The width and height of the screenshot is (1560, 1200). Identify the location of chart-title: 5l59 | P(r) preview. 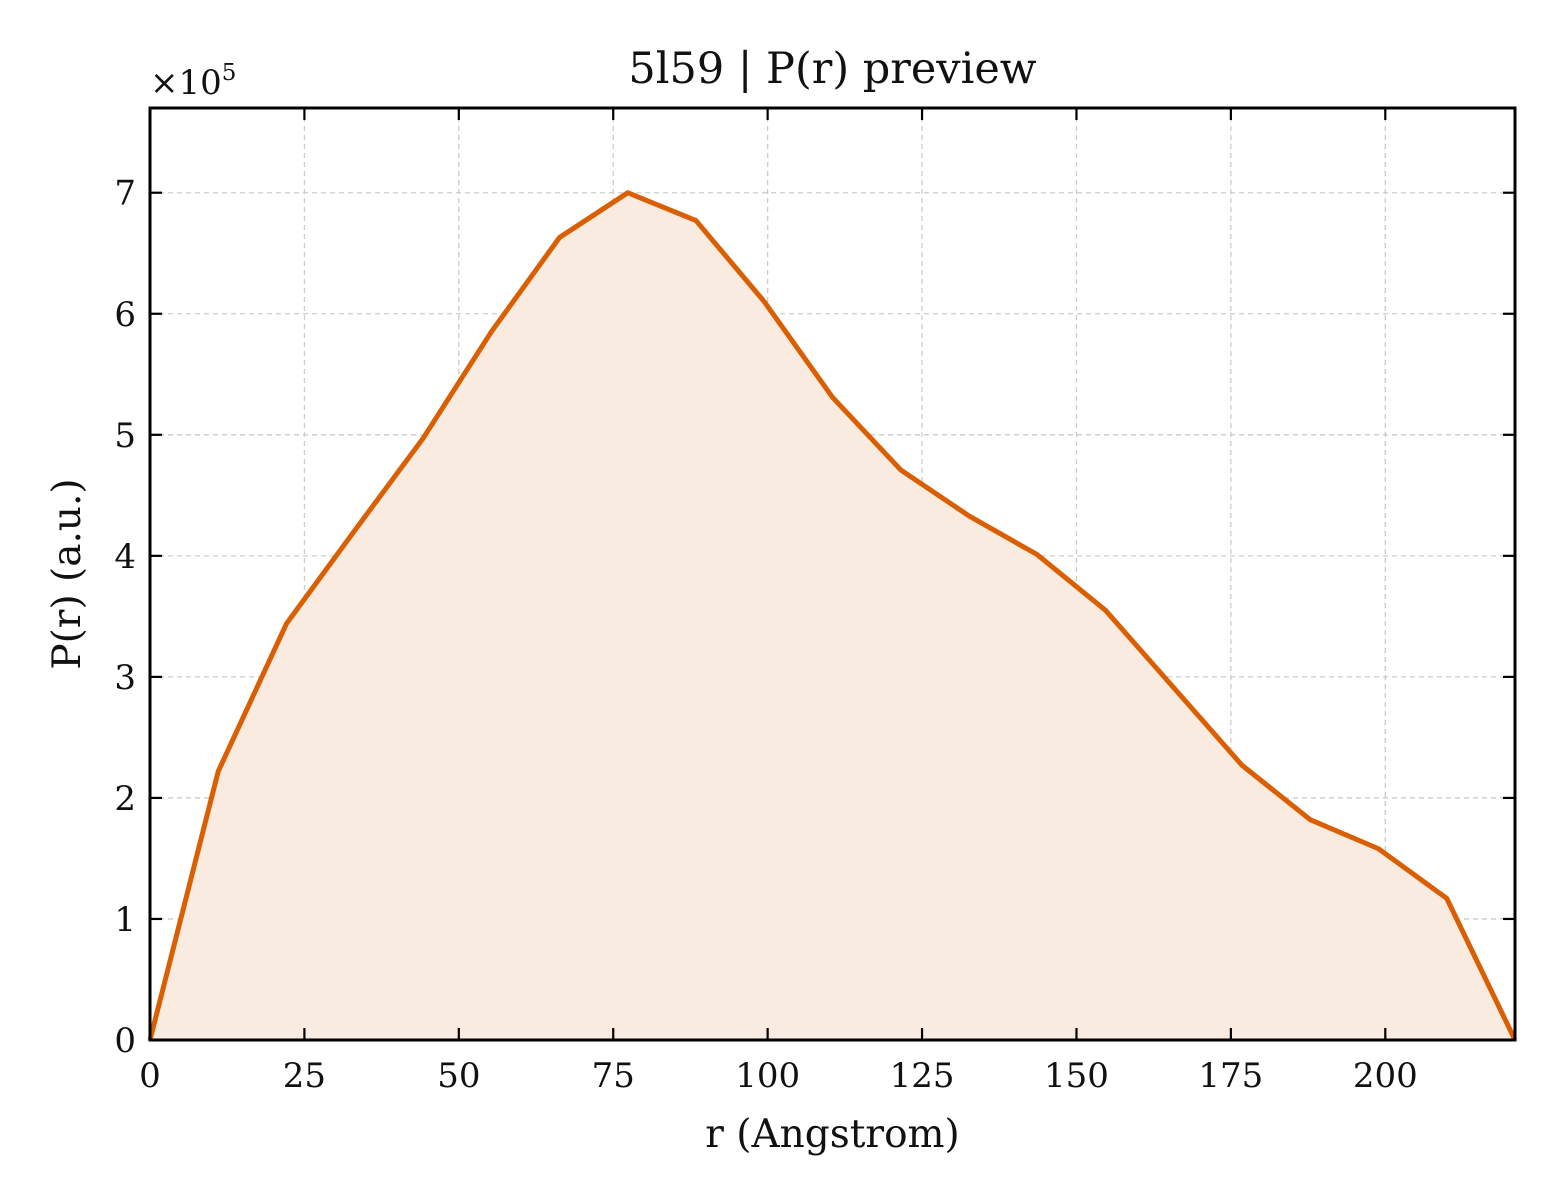
(832, 69).